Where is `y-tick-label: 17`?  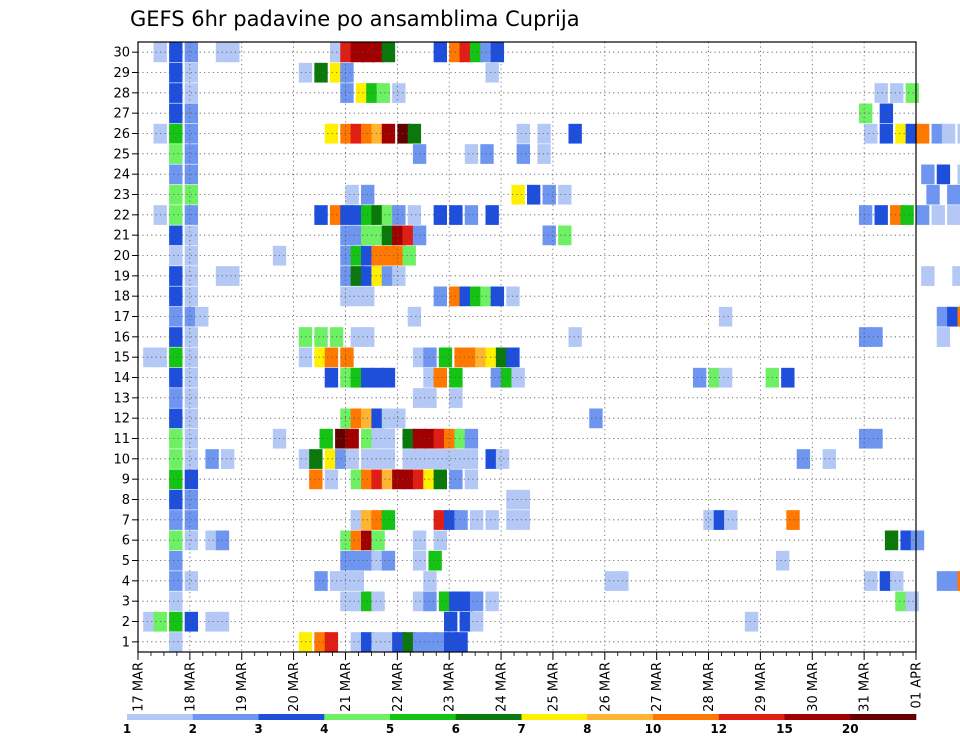 y-tick-label: 17 is located at coordinates (121, 317).